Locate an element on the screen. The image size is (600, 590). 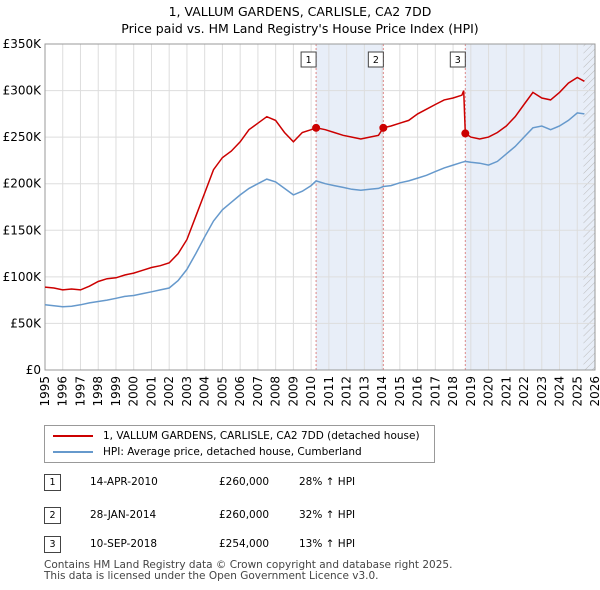
x-tick-label: 2025 is located at coordinates (577, 391).